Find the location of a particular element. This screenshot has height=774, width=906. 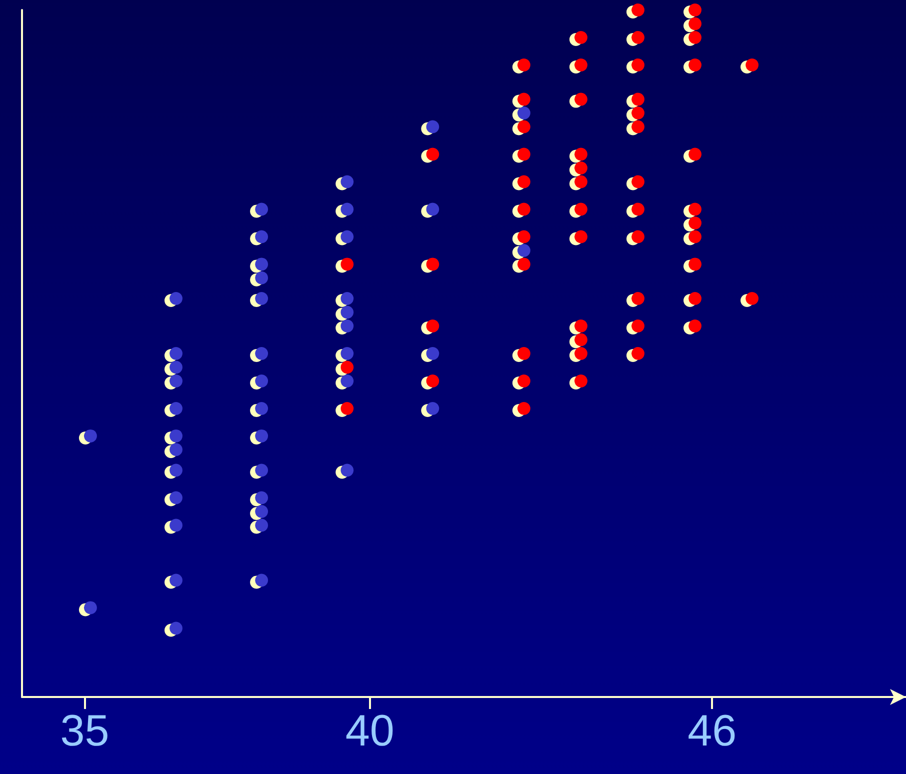

x-tick-label: 40 is located at coordinates (369, 731).